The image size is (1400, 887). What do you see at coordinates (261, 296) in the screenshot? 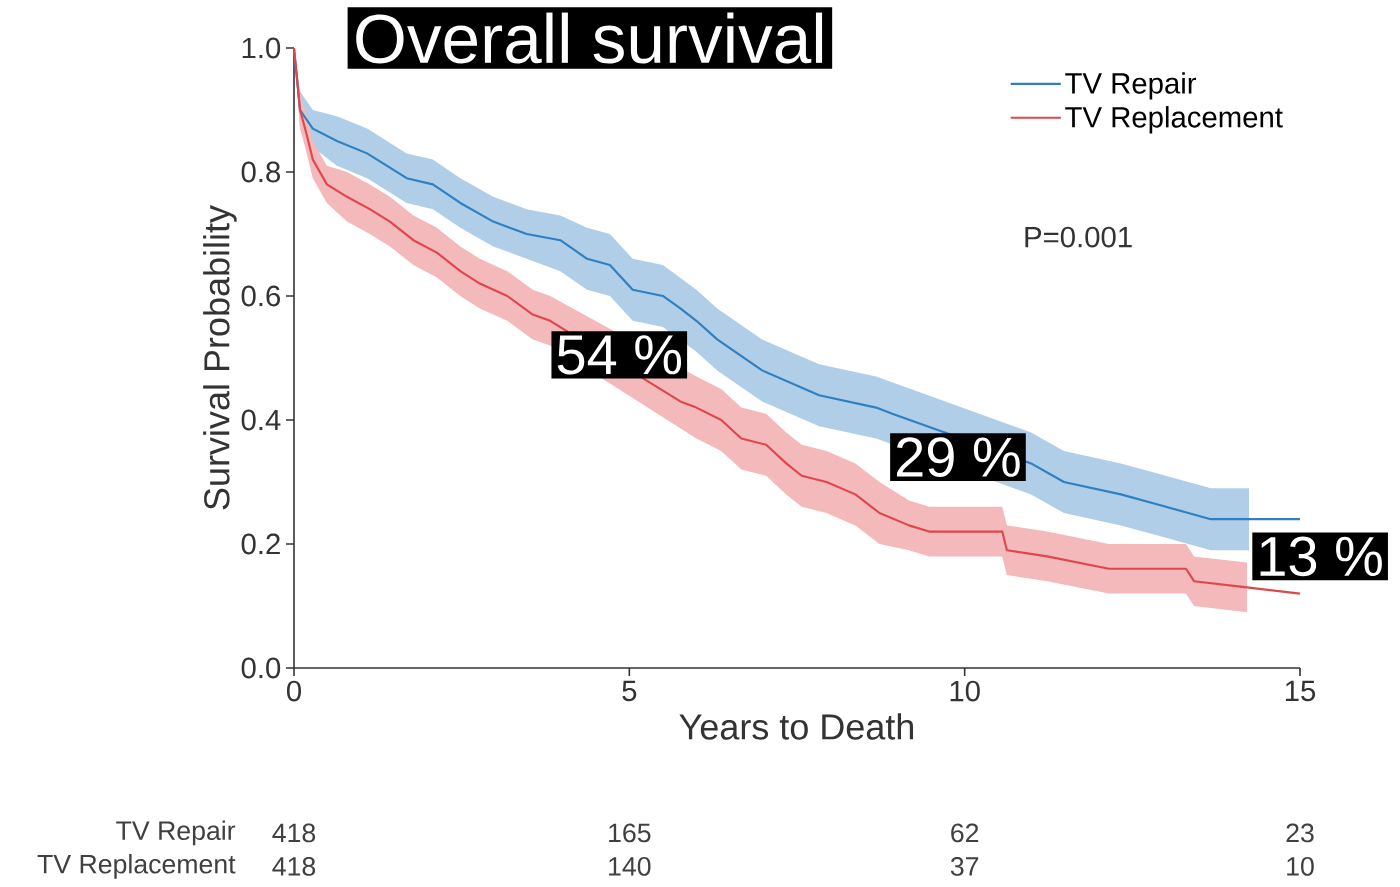
I see `y-tick-label: 0.6` at bounding box center [261, 296].